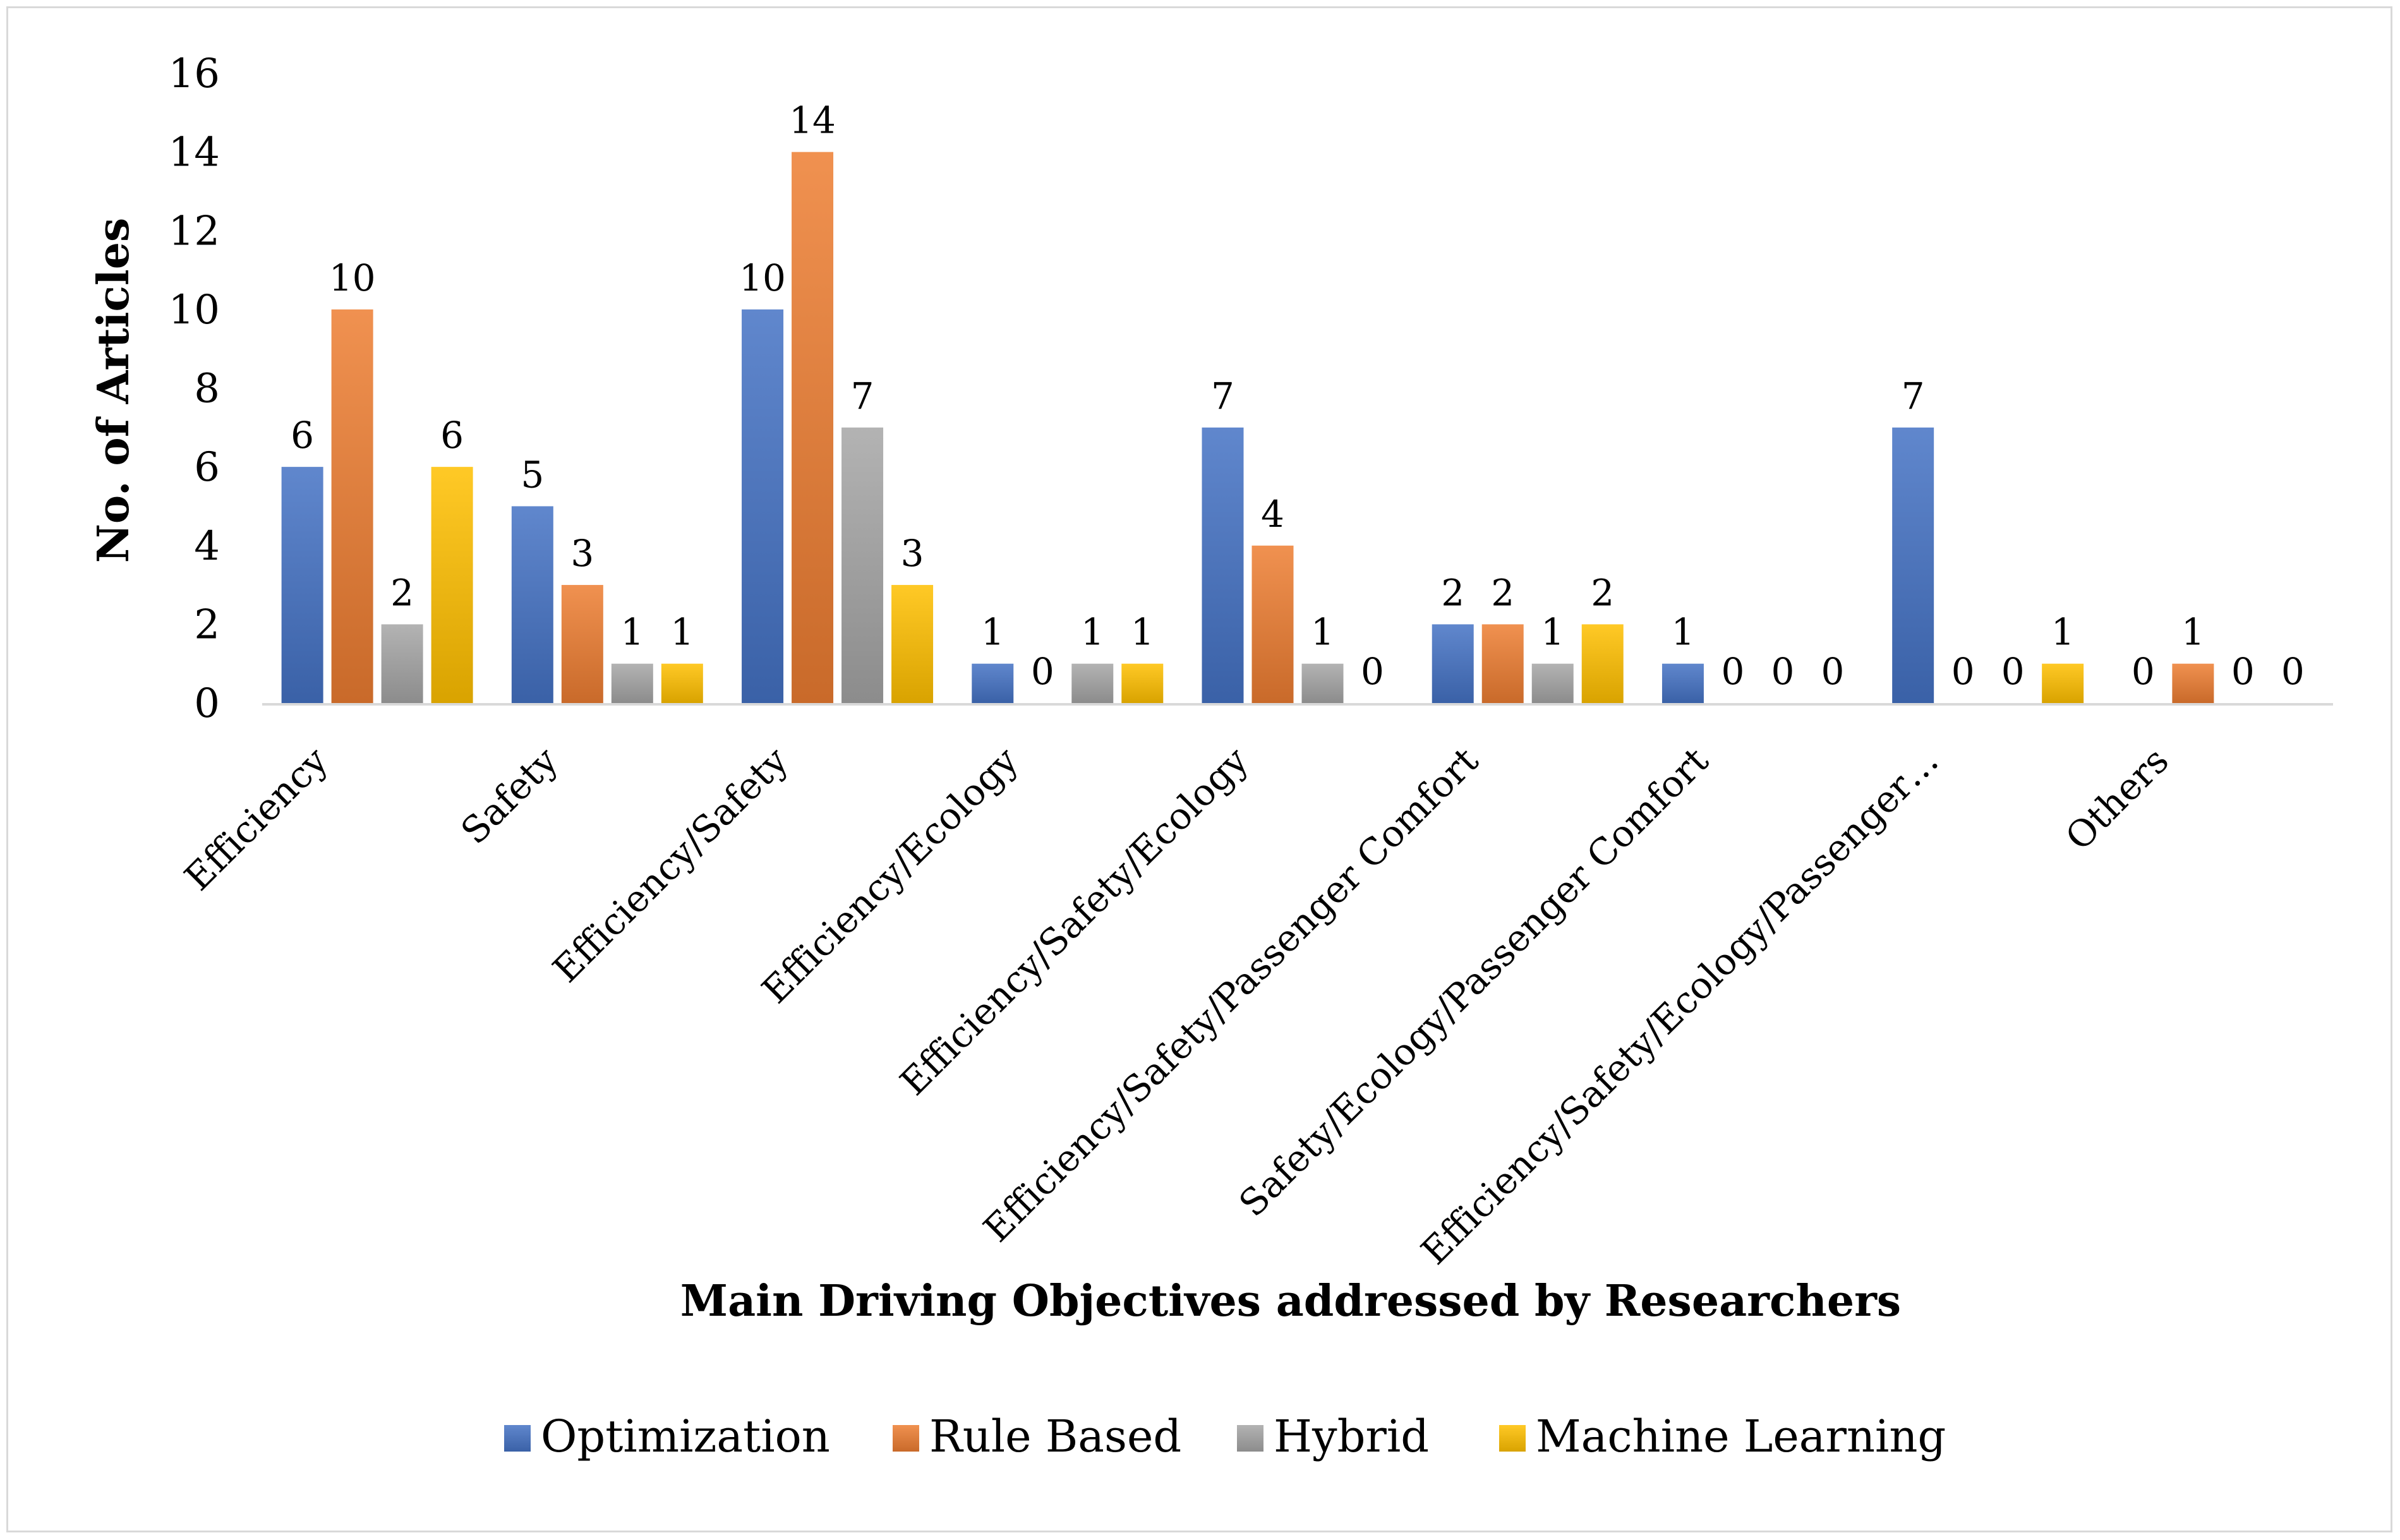 The height and width of the screenshot is (1540, 2400). What do you see at coordinates (1092, 683) in the screenshot?
I see `bar-hybrid-efficiency-ecology` at bounding box center [1092, 683].